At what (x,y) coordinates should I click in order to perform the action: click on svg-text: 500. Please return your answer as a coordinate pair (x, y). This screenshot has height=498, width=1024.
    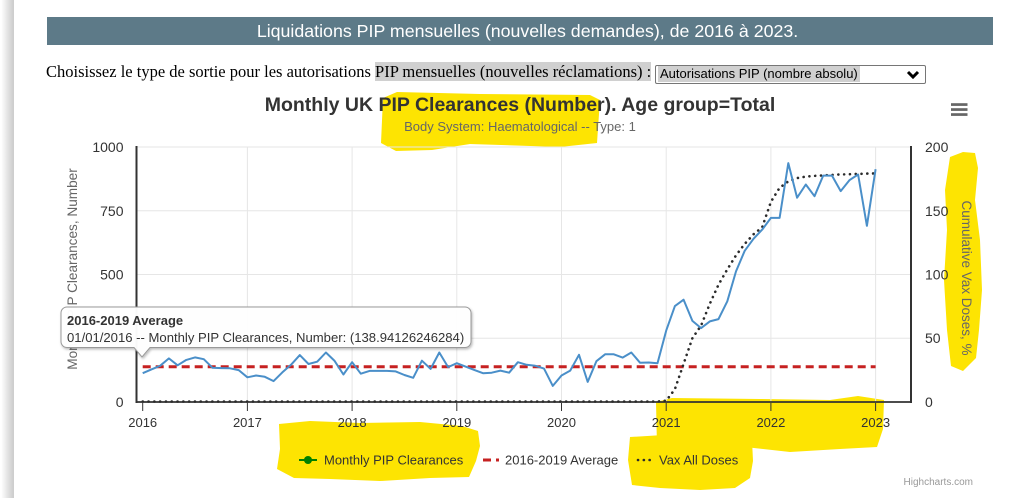
    Looking at the image, I should click on (112, 275).